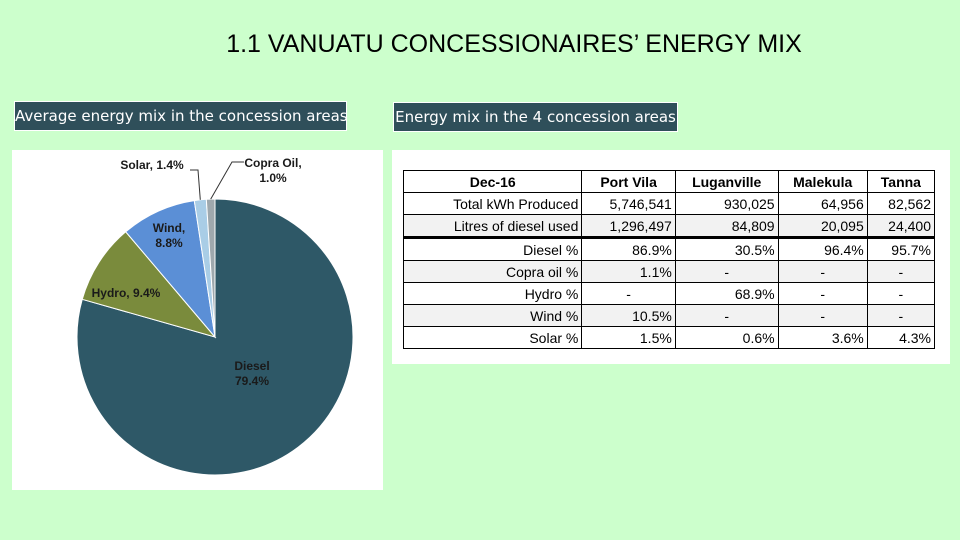 This screenshot has width=960, height=540. I want to click on table-header-period: Dec-16, so click(492, 181).